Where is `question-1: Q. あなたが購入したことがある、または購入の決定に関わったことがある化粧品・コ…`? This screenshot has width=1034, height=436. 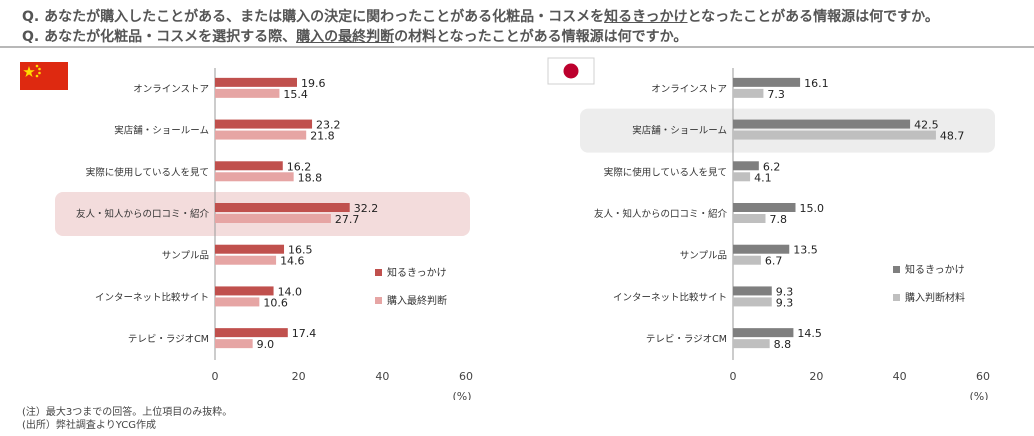
question-1: Q. あなたが購入したことがある、または購入の決定に関わったことがある化粧品・コ… is located at coordinates (480, 16).